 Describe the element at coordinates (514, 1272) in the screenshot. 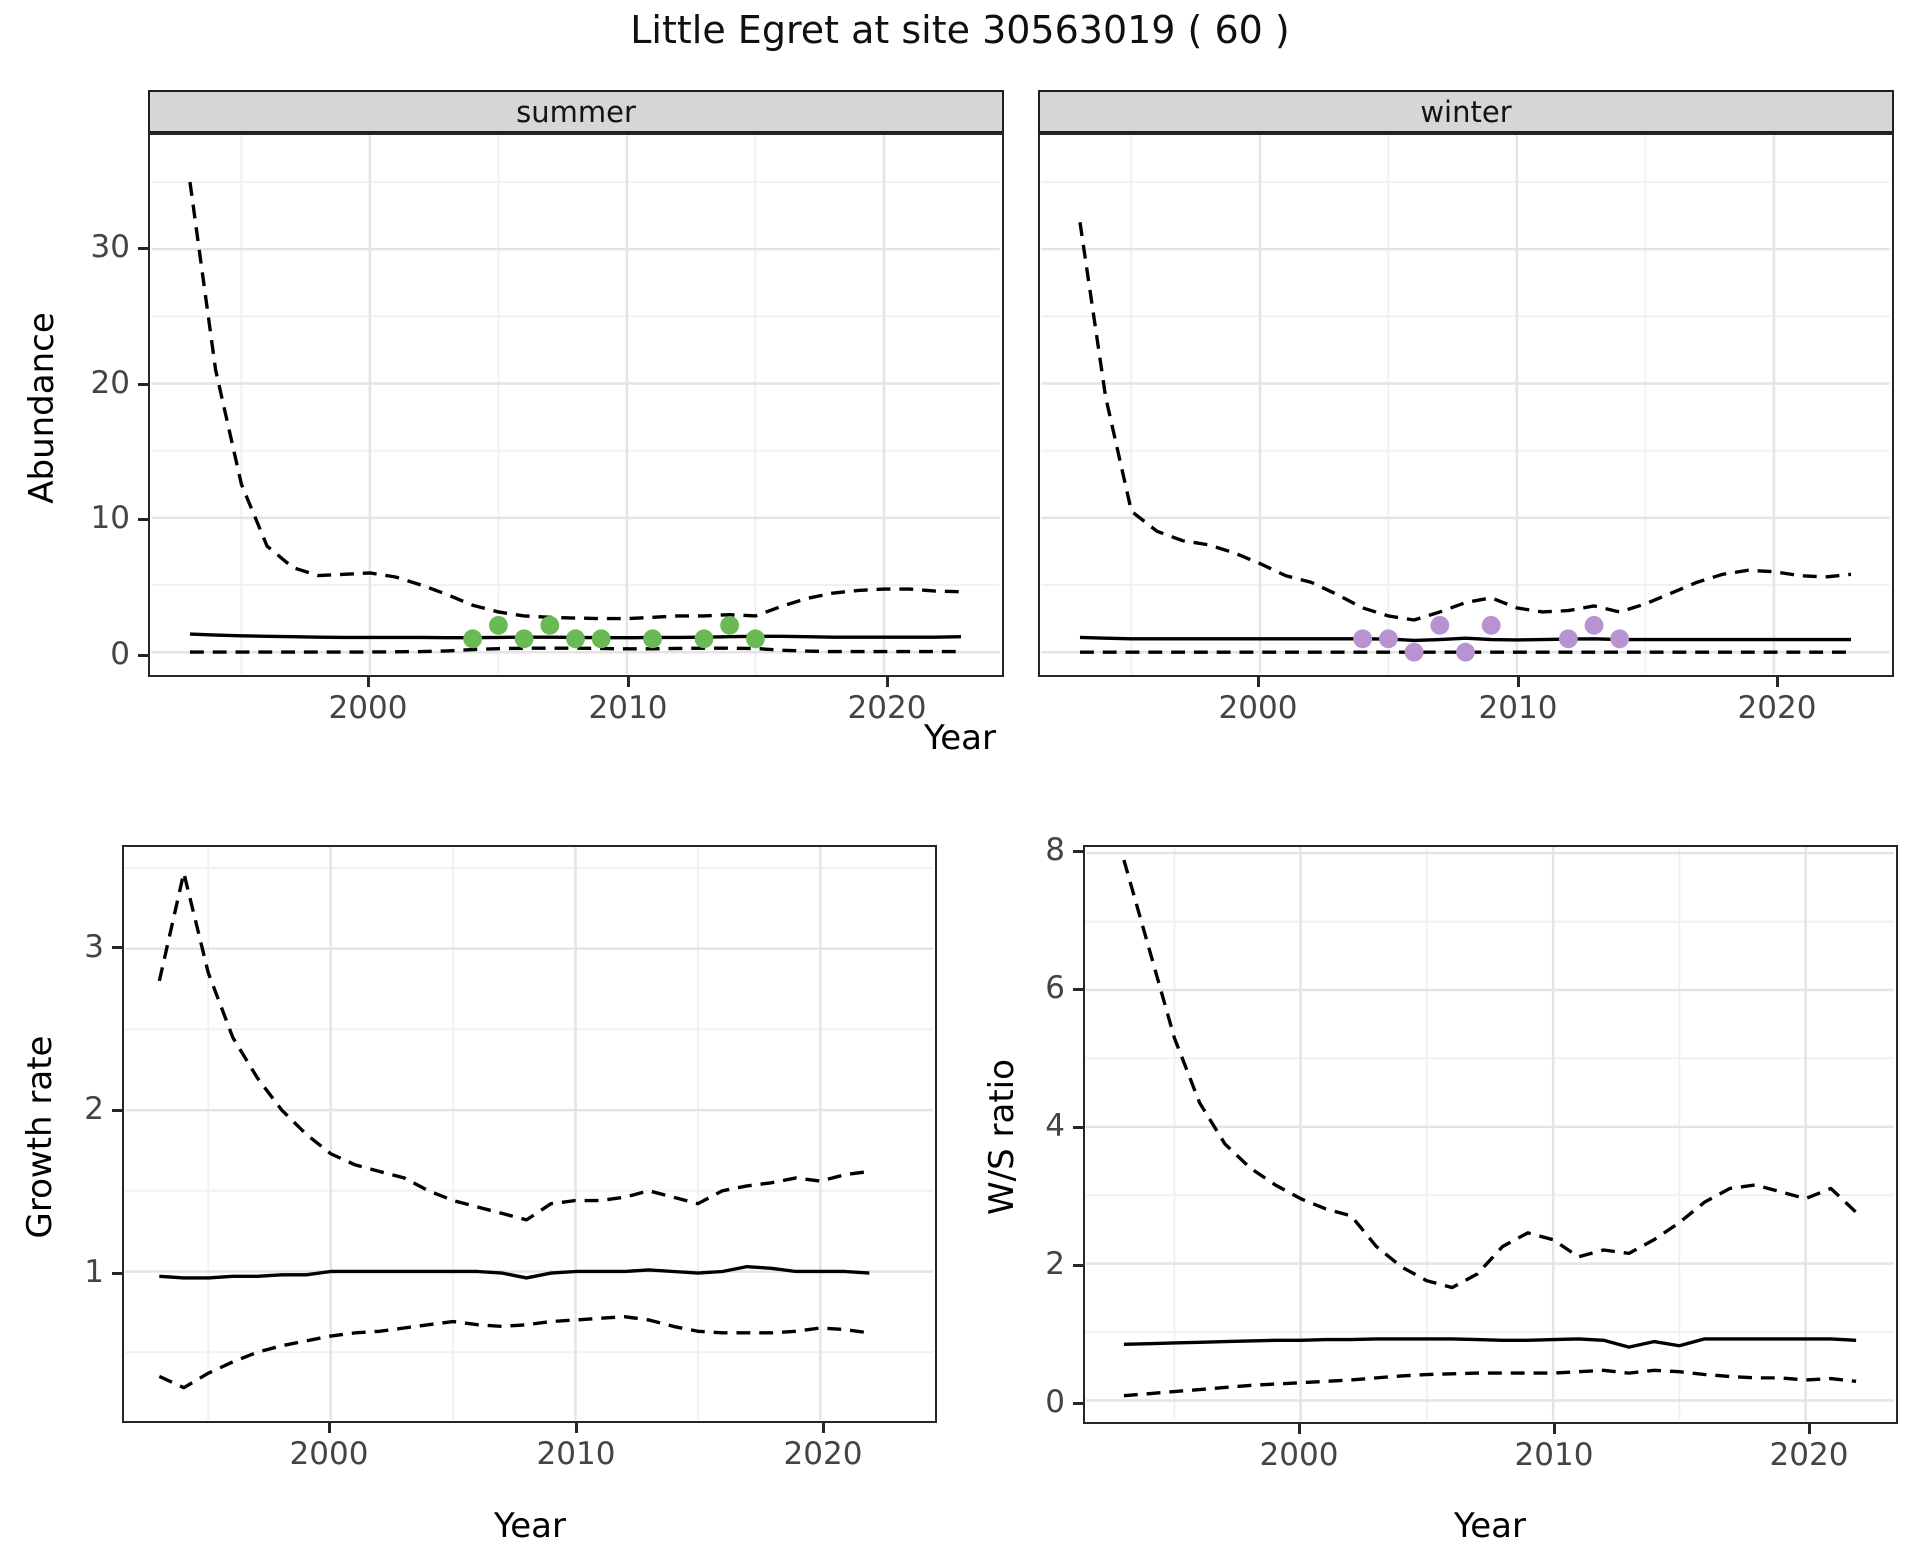

I see `growth_rate-median-line` at that location.